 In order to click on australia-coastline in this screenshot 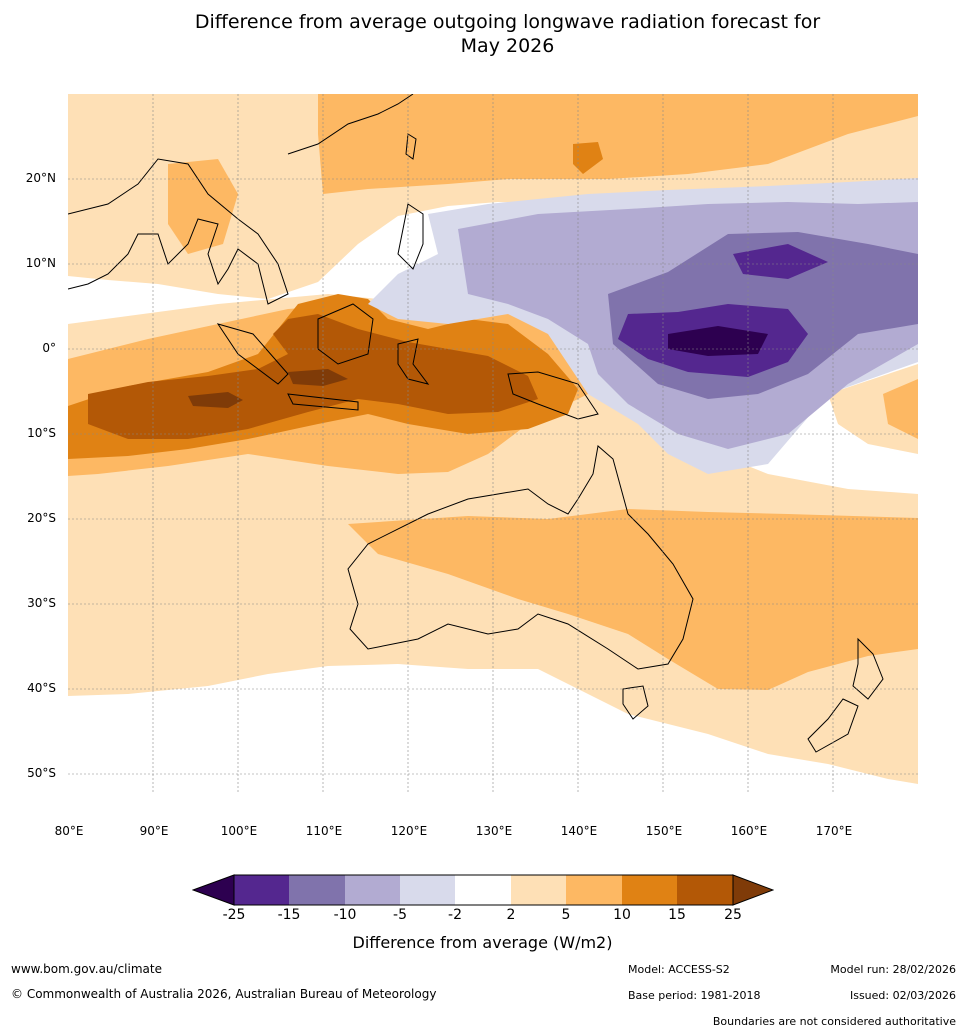, I will do `click(520, 557)`.